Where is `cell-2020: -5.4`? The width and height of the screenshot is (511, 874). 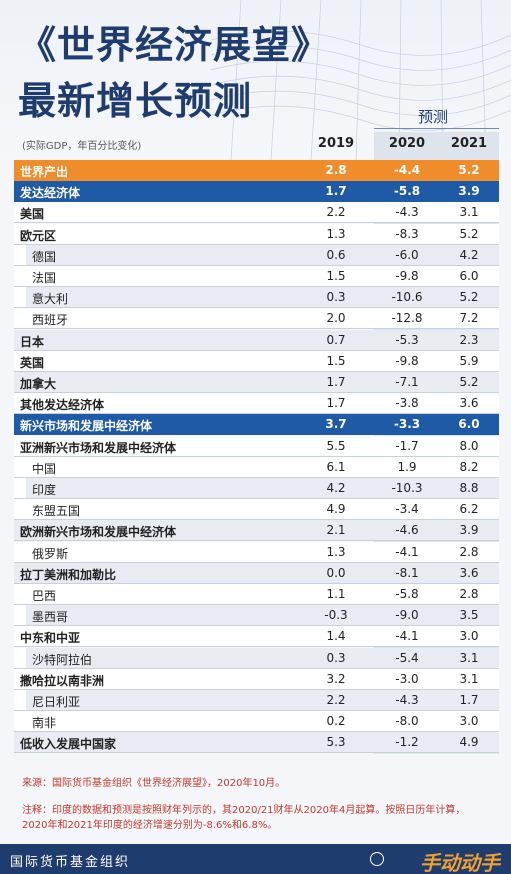
cell-2020: -5.4 is located at coordinates (407, 657).